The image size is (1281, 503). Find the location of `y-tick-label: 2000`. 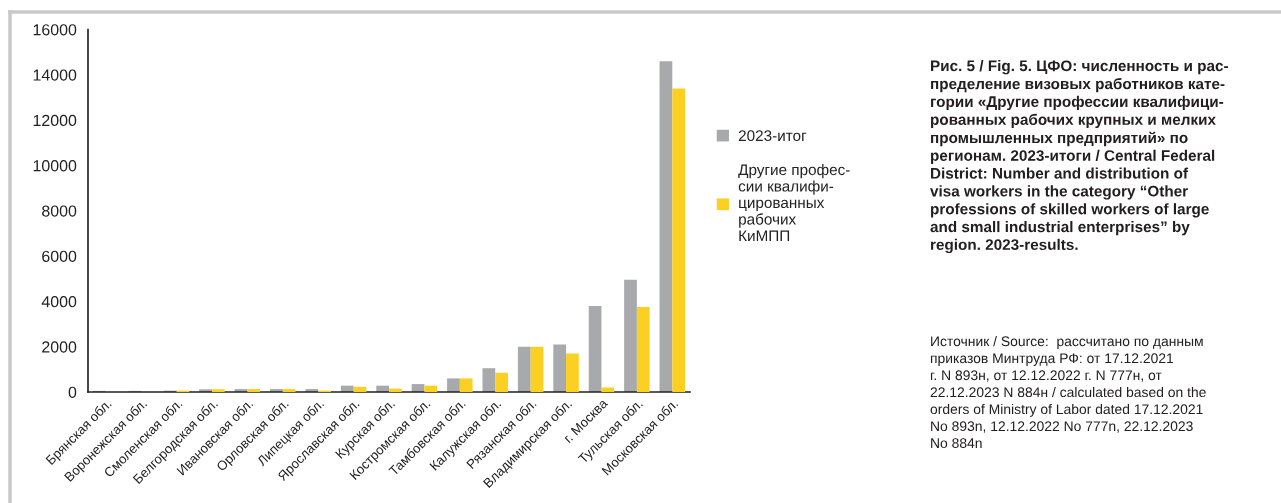

y-tick-label: 2000 is located at coordinates (59, 347).